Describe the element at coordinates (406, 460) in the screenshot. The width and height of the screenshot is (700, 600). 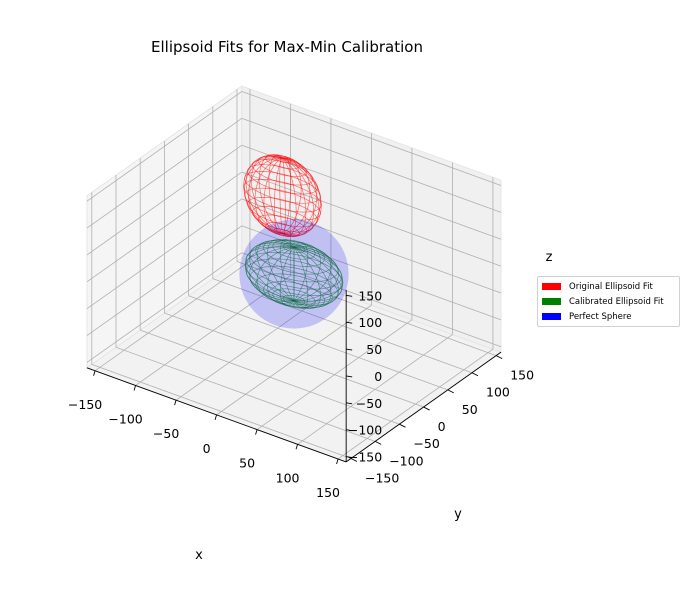
I see `y-tick-label: −100` at that location.